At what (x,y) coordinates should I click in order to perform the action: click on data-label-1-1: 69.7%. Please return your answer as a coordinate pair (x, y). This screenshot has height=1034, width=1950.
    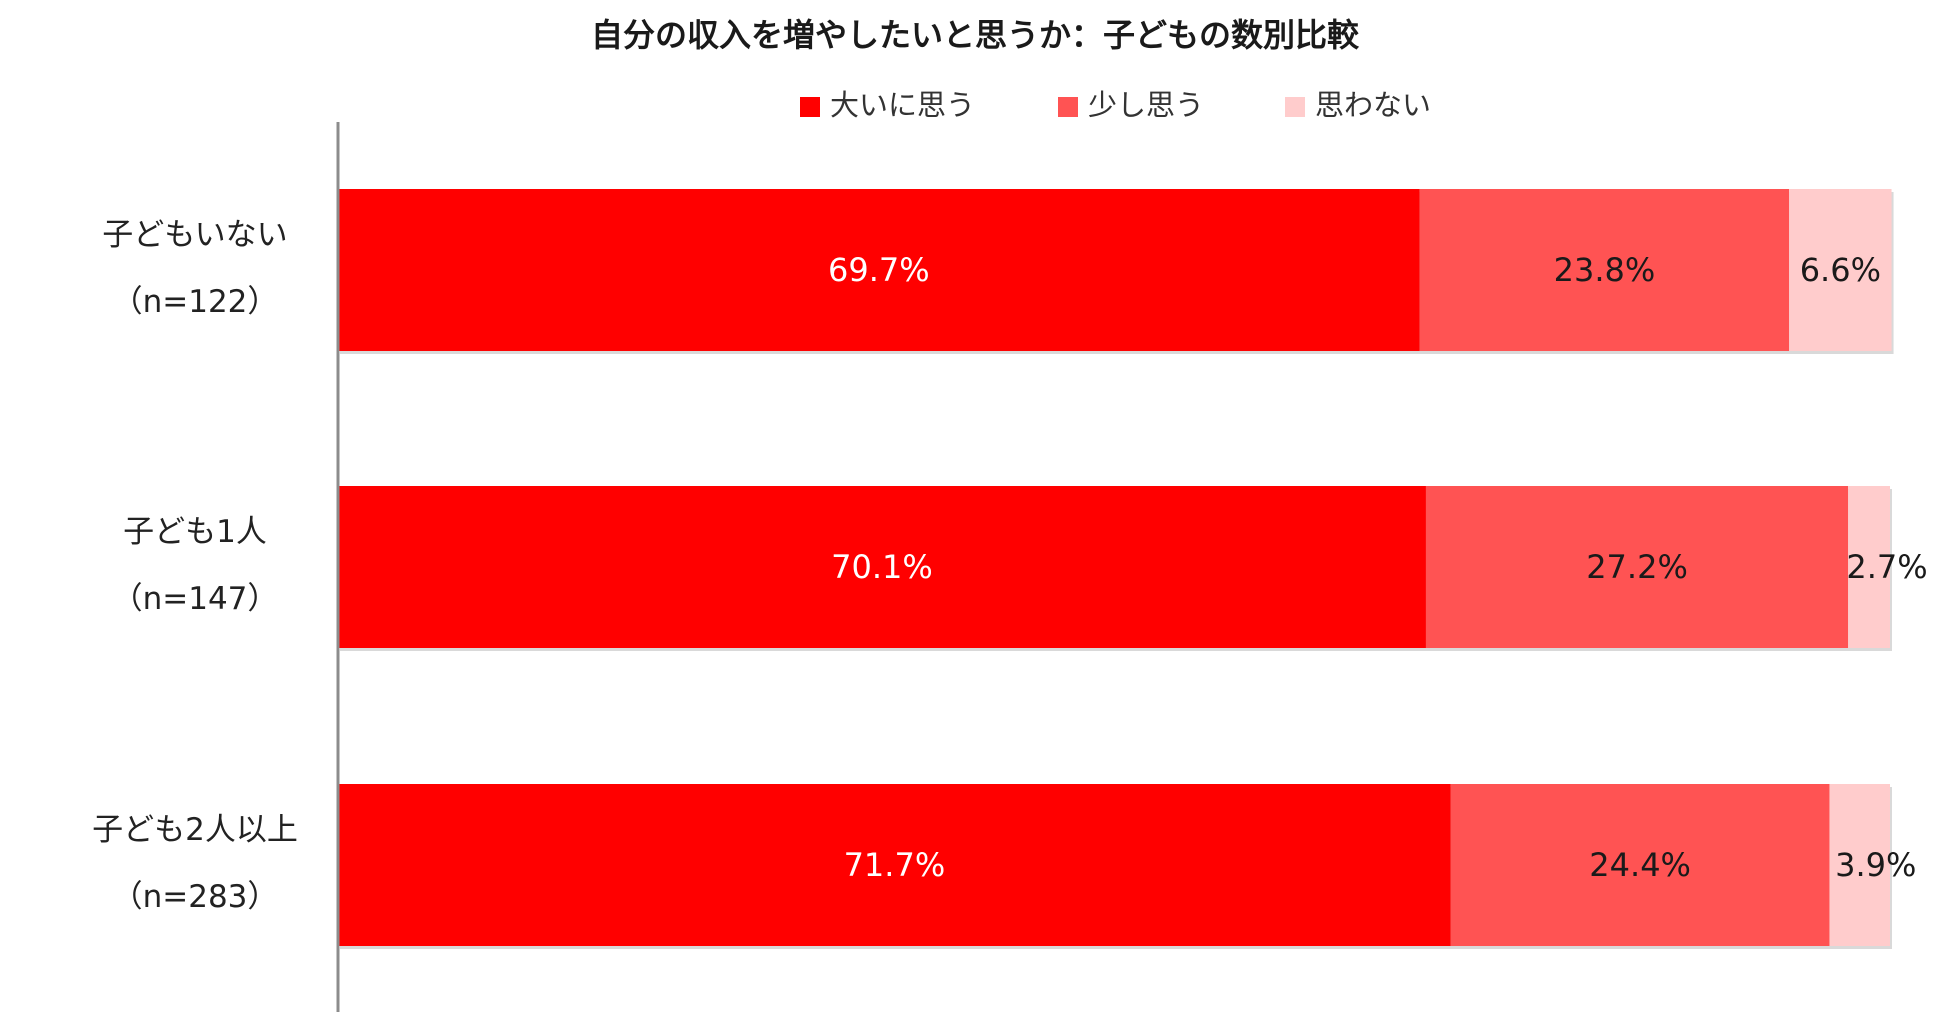
    Looking at the image, I should click on (879, 270).